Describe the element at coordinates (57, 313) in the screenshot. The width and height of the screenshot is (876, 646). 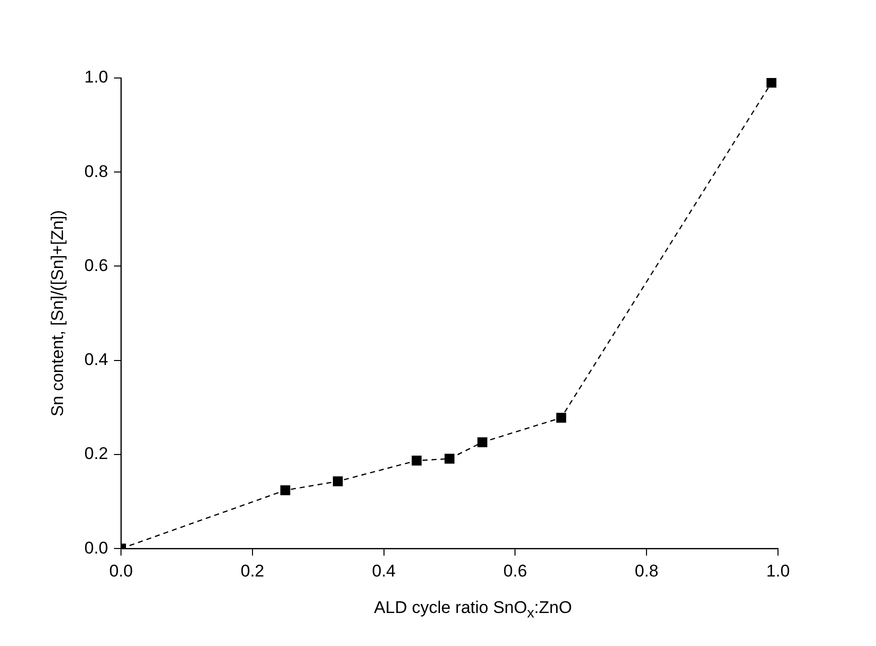
I see `y-axis-title: Sn content, [Sn]/([Sn]+[Zn])` at that location.